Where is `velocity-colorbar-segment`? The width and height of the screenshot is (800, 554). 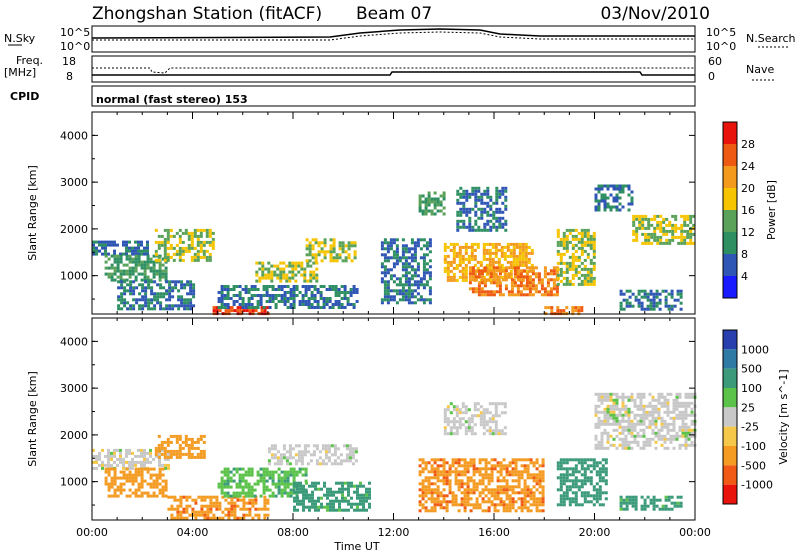
velocity-colorbar-segment is located at coordinates (730, 436).